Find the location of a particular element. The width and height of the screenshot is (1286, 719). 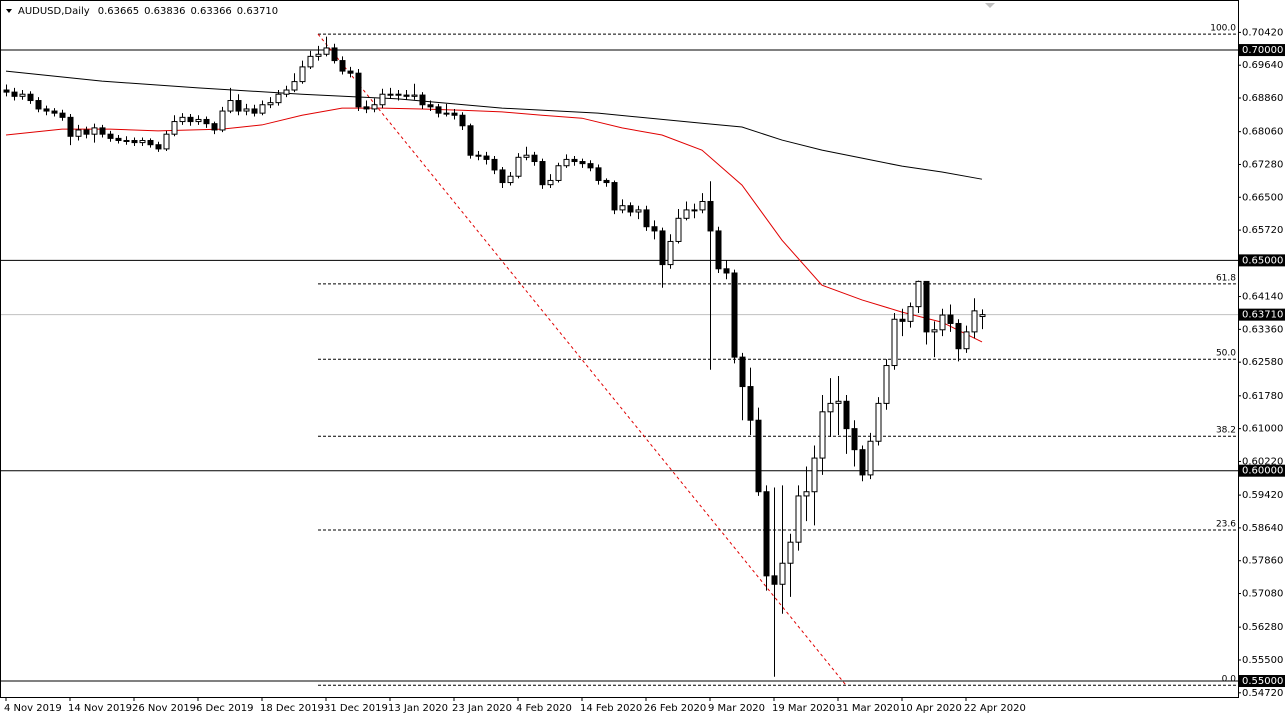

y-tick-label: 0.70420 is located at coordinates (1262, 32).